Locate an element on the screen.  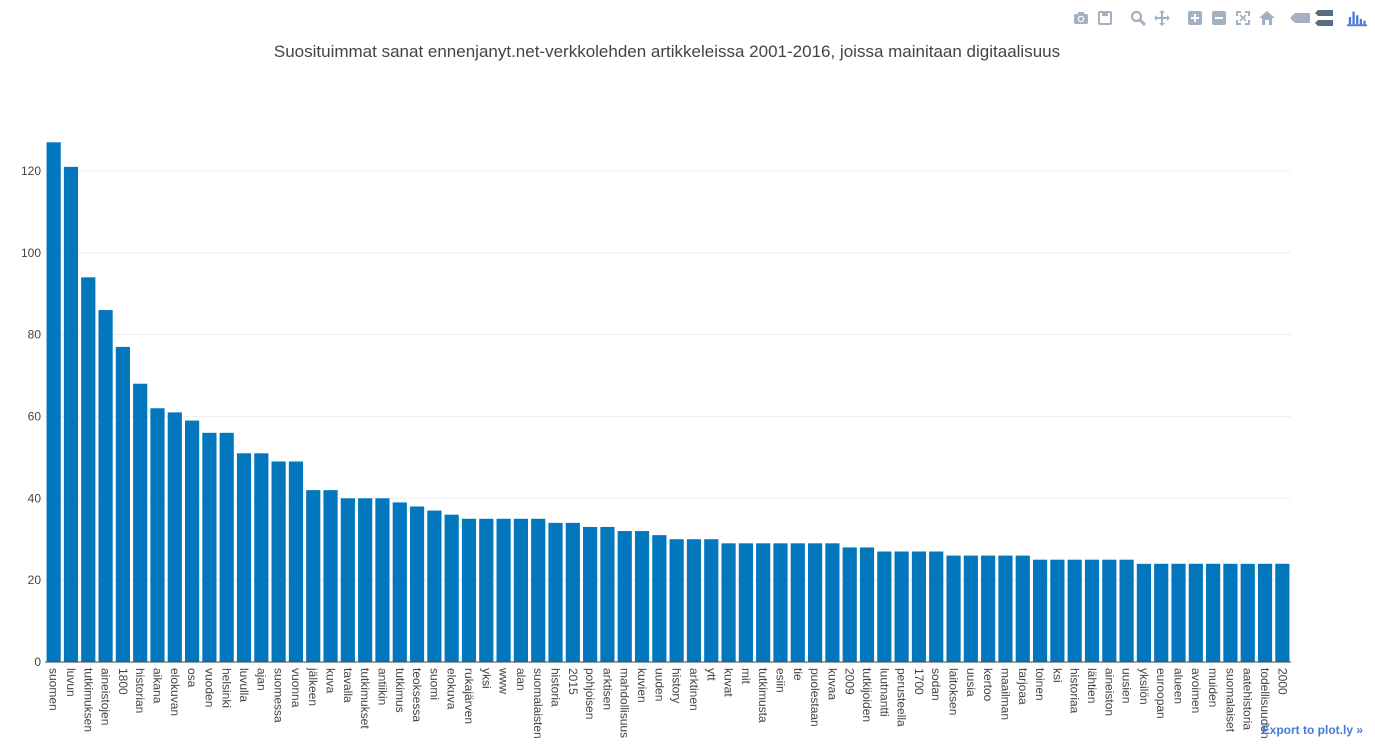
x-tick-label: luutnantti is located at coordinates (884, 692).